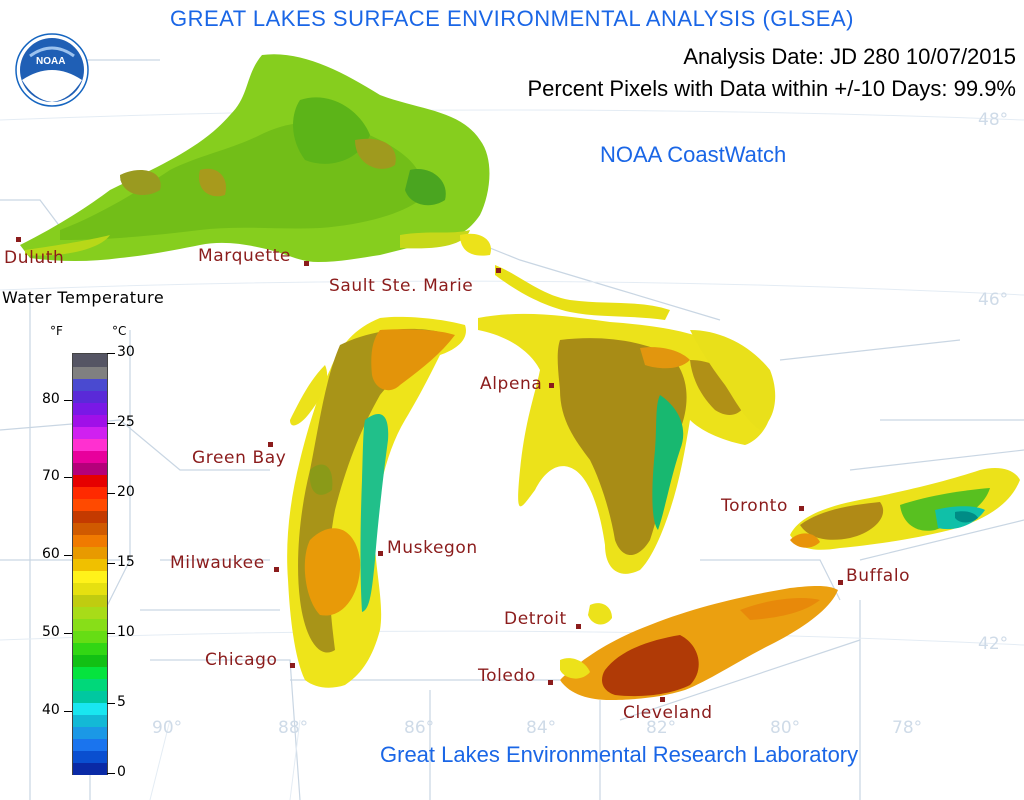  Describe the element at coordinates (126, 492) in the screenshot. I see `legend-c-tick: 20` at that location.